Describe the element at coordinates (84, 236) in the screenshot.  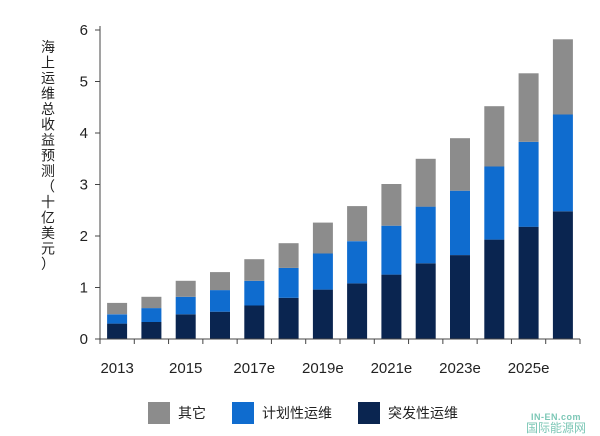
I see `y-tick-label: 2` at that location.